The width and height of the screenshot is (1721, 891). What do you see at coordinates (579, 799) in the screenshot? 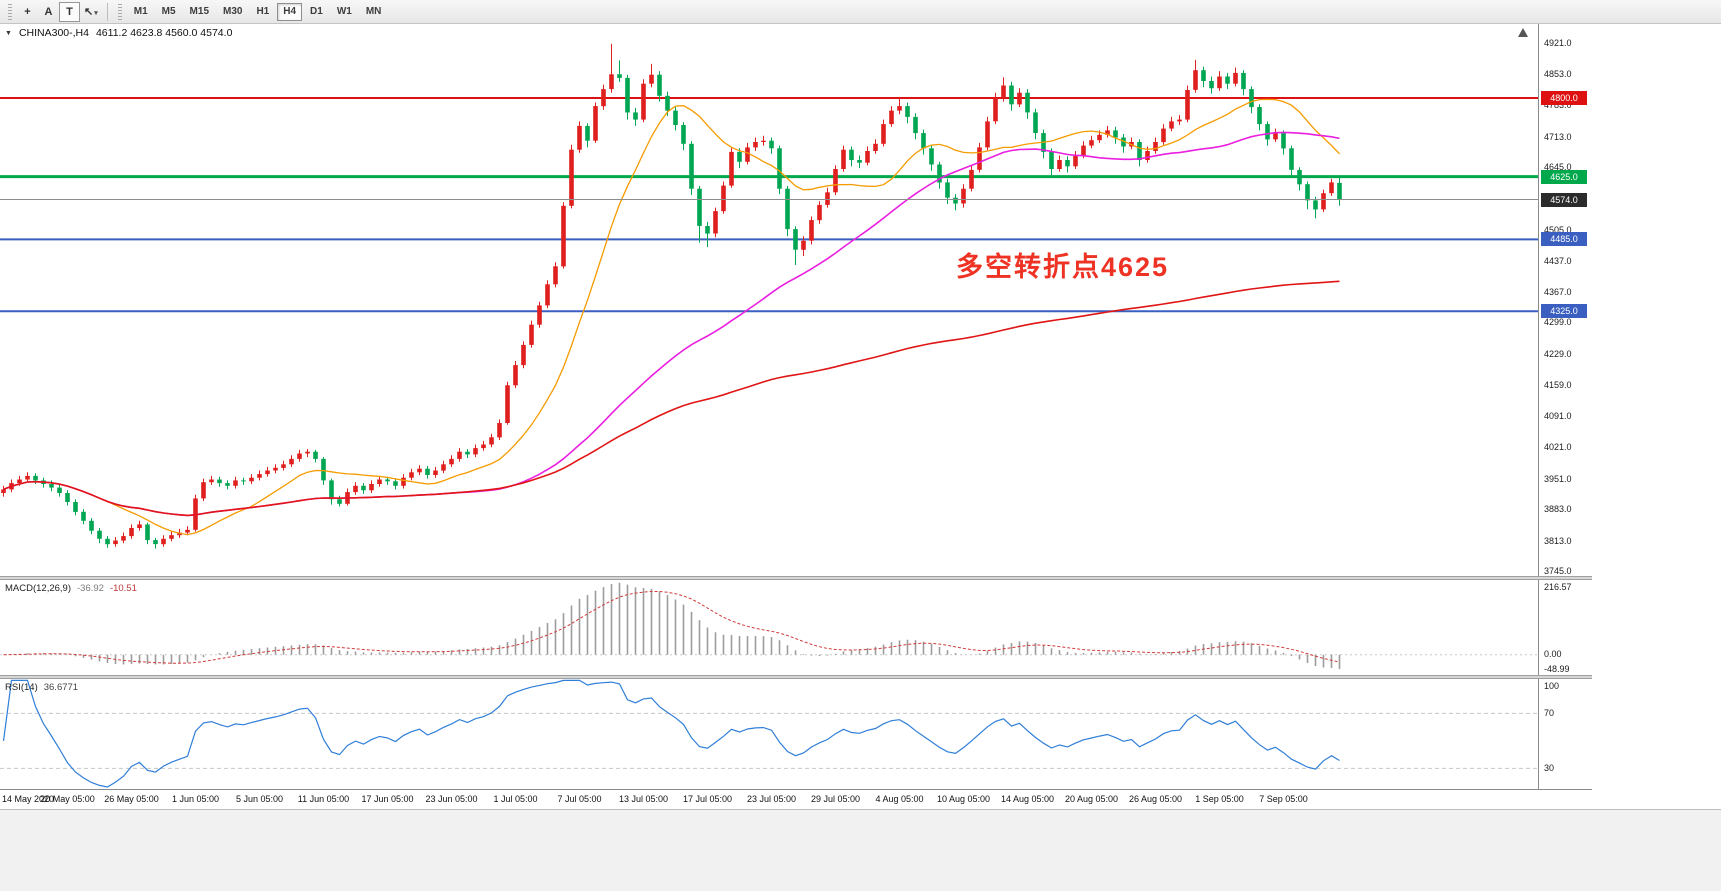
I see `time-label: 7 Jul 05:00` at bounding box center [579, 799].